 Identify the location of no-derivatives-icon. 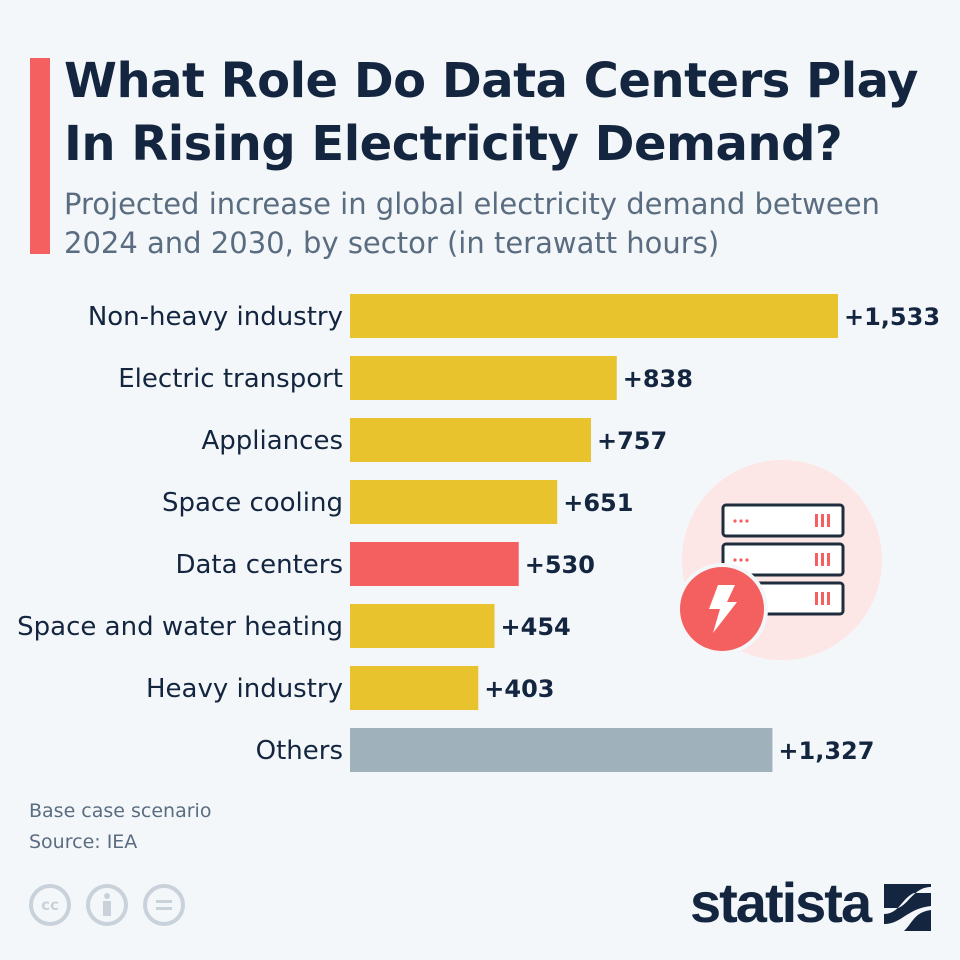
(164, 905).